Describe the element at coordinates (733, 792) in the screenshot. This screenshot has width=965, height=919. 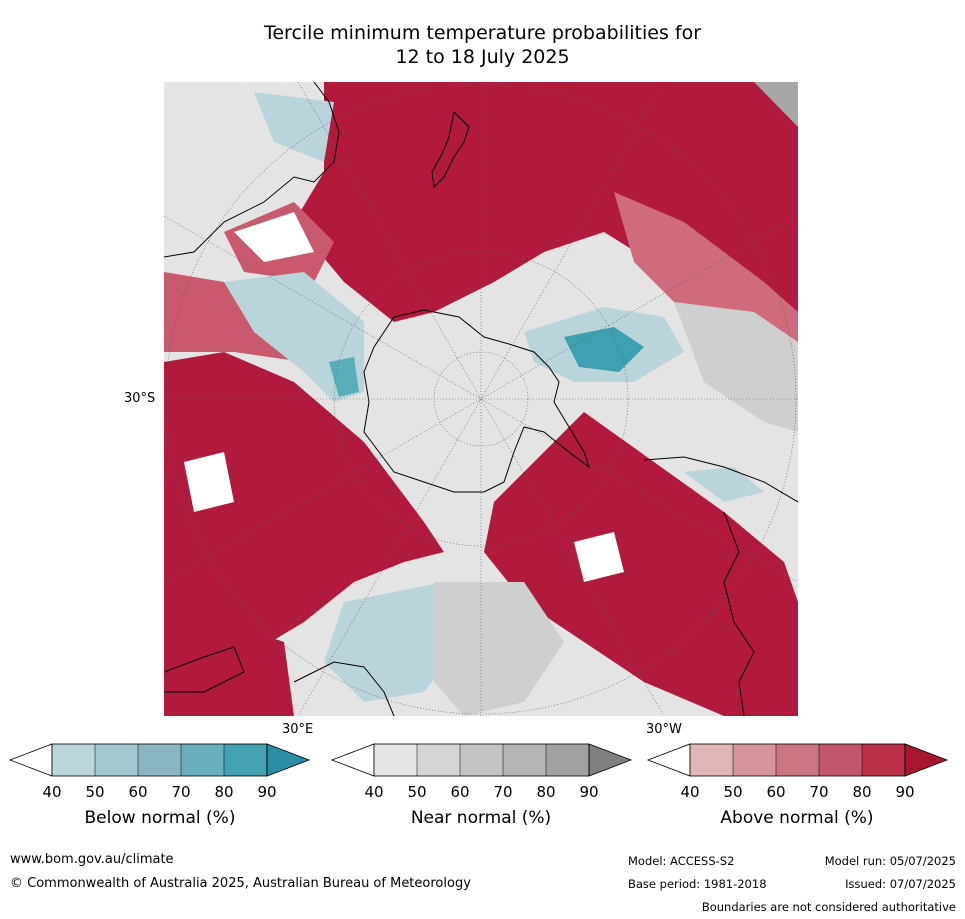
I see `legend-above-tick: 50` at that location.